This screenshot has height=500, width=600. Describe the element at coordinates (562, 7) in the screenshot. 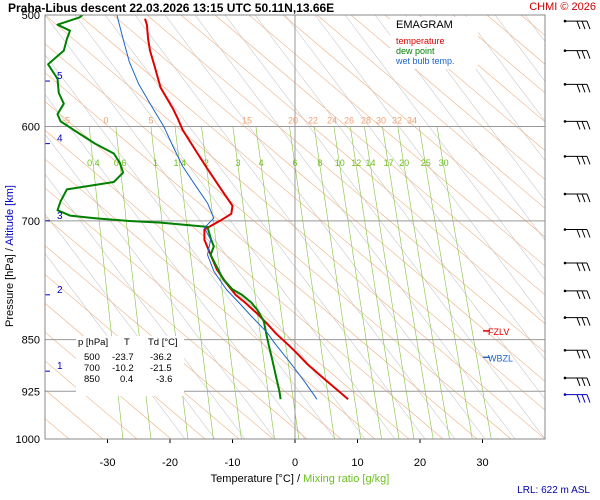

I see `copyright: CHMI © 2026` at that location.